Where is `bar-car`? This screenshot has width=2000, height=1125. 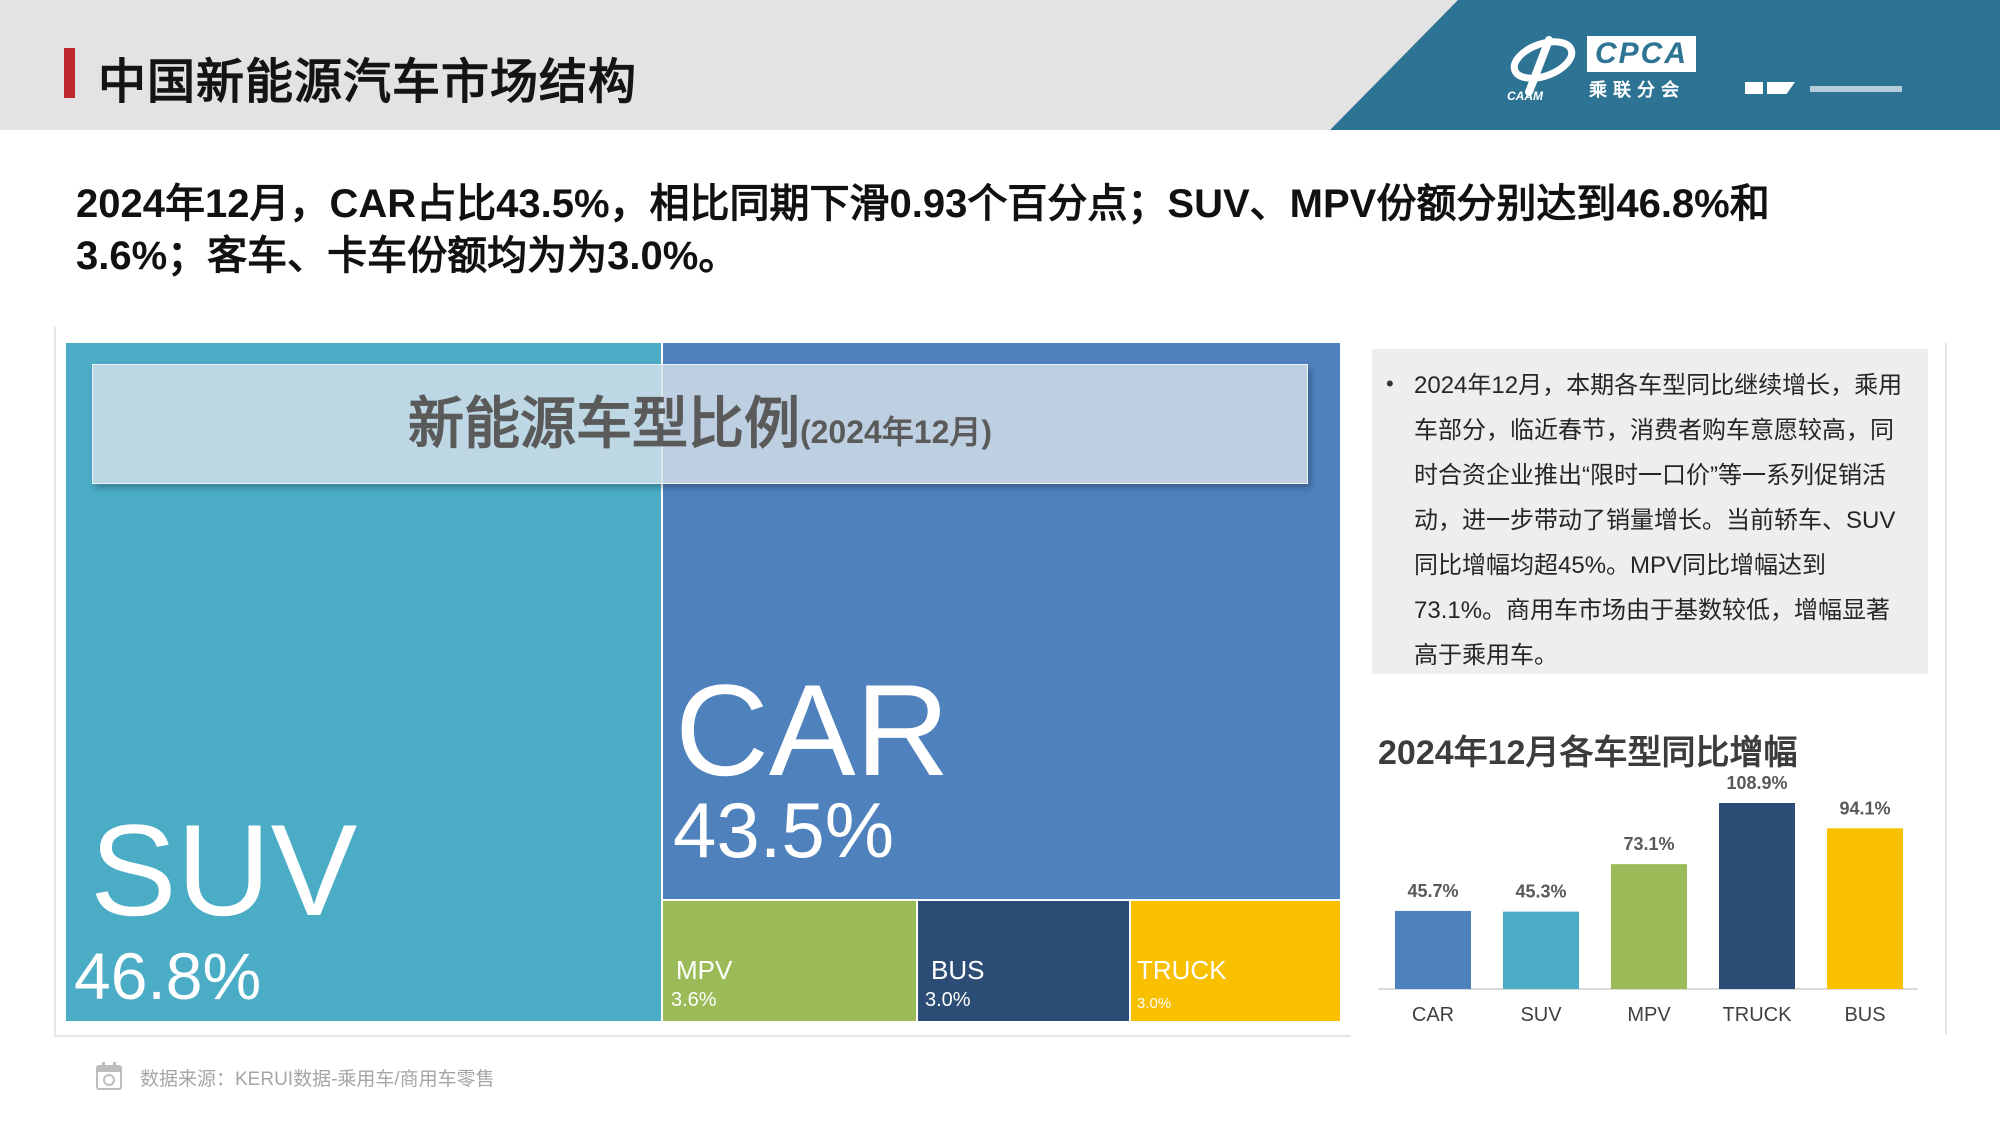
bar-car is located at coordinates (1433, 949).